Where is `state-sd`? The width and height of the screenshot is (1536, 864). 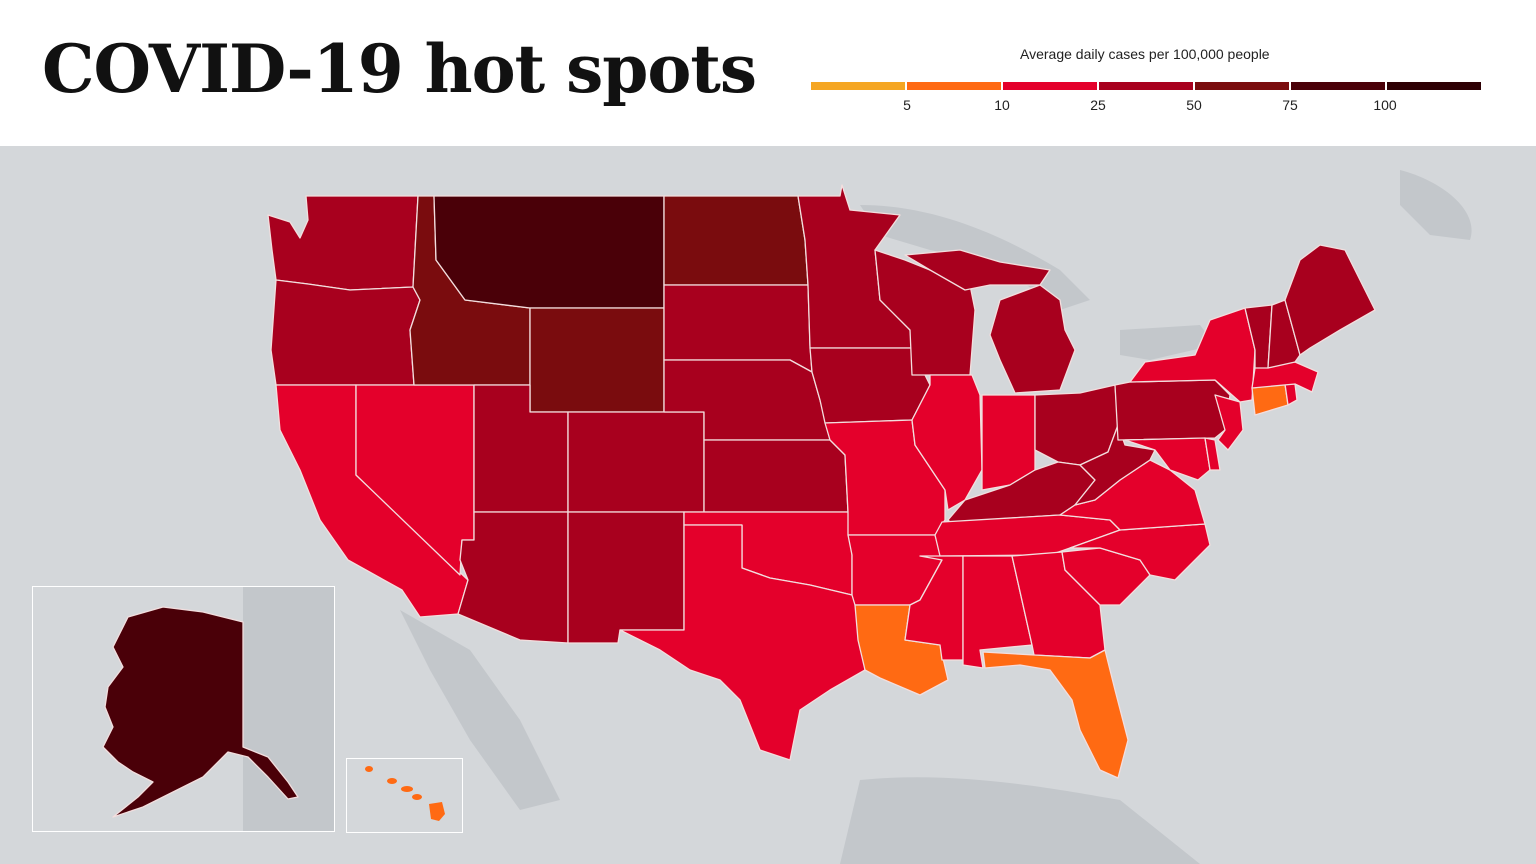 state-sd is located at coordinates (738, 328).